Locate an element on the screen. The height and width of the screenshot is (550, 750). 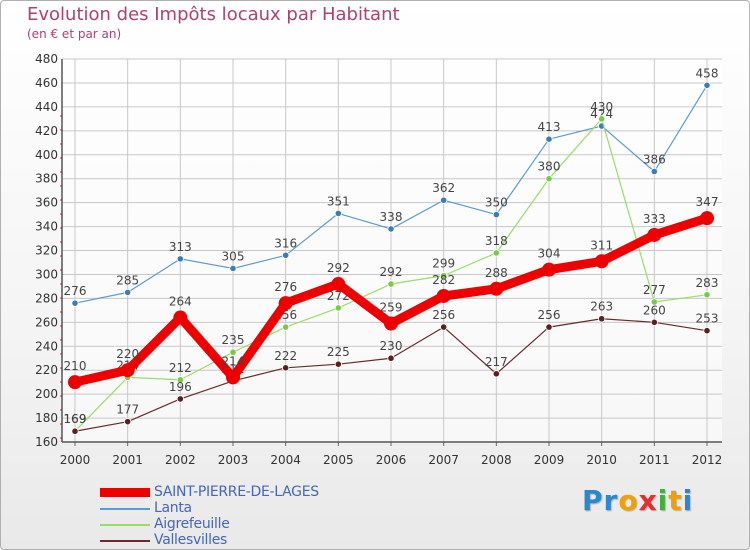
data-label: 220 is located at coordinates (127, 354).